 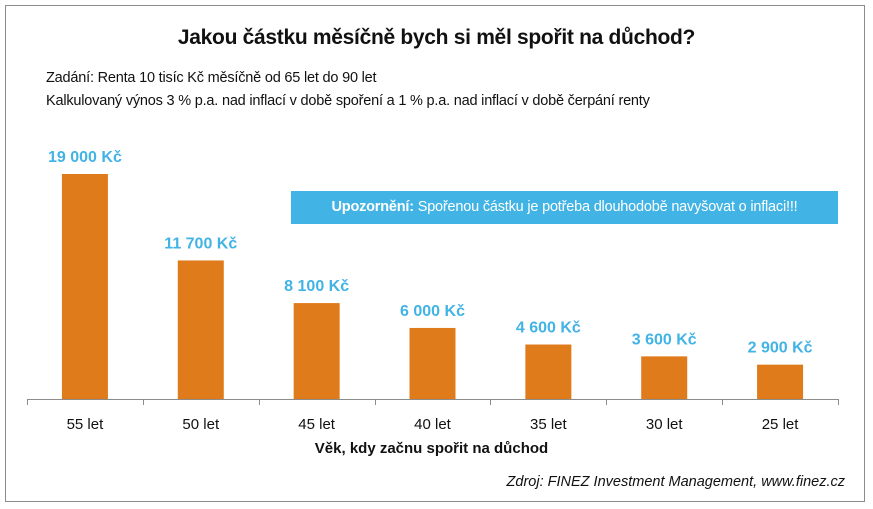 What do you see at coordinates (317, 424) in the screenshot?
I see `x-tick-label: 45 let` at bounding box center [317, 424].